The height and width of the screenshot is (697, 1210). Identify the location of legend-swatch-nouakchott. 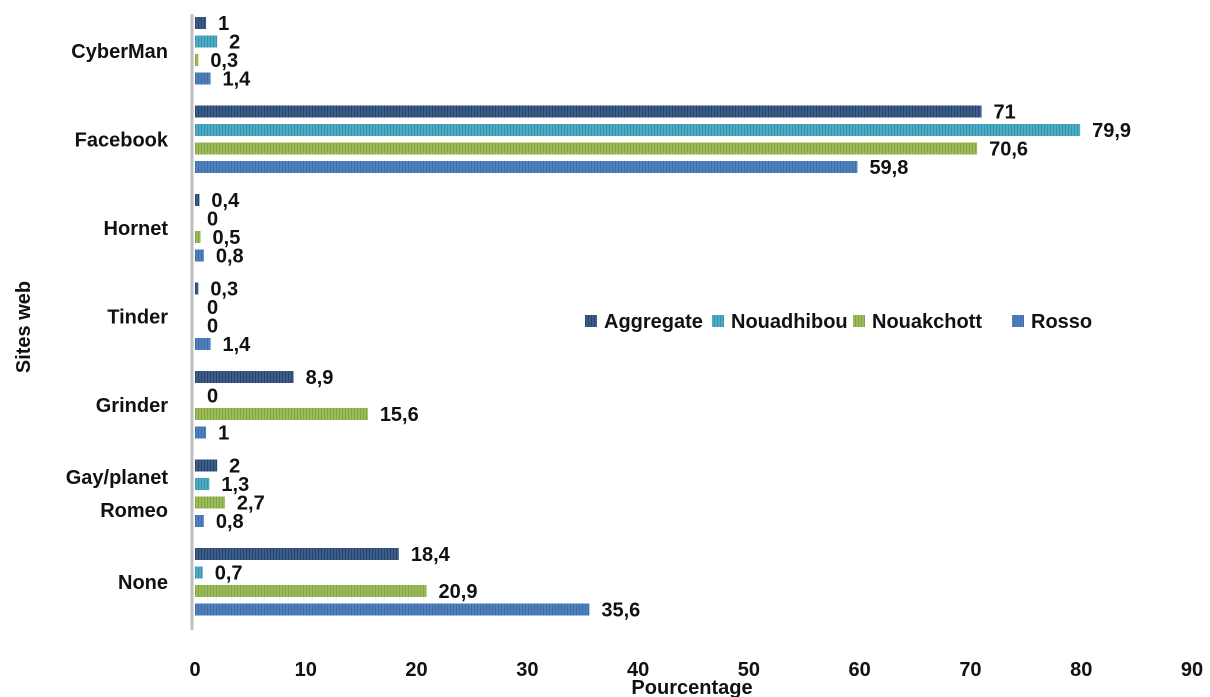
(859, 321).